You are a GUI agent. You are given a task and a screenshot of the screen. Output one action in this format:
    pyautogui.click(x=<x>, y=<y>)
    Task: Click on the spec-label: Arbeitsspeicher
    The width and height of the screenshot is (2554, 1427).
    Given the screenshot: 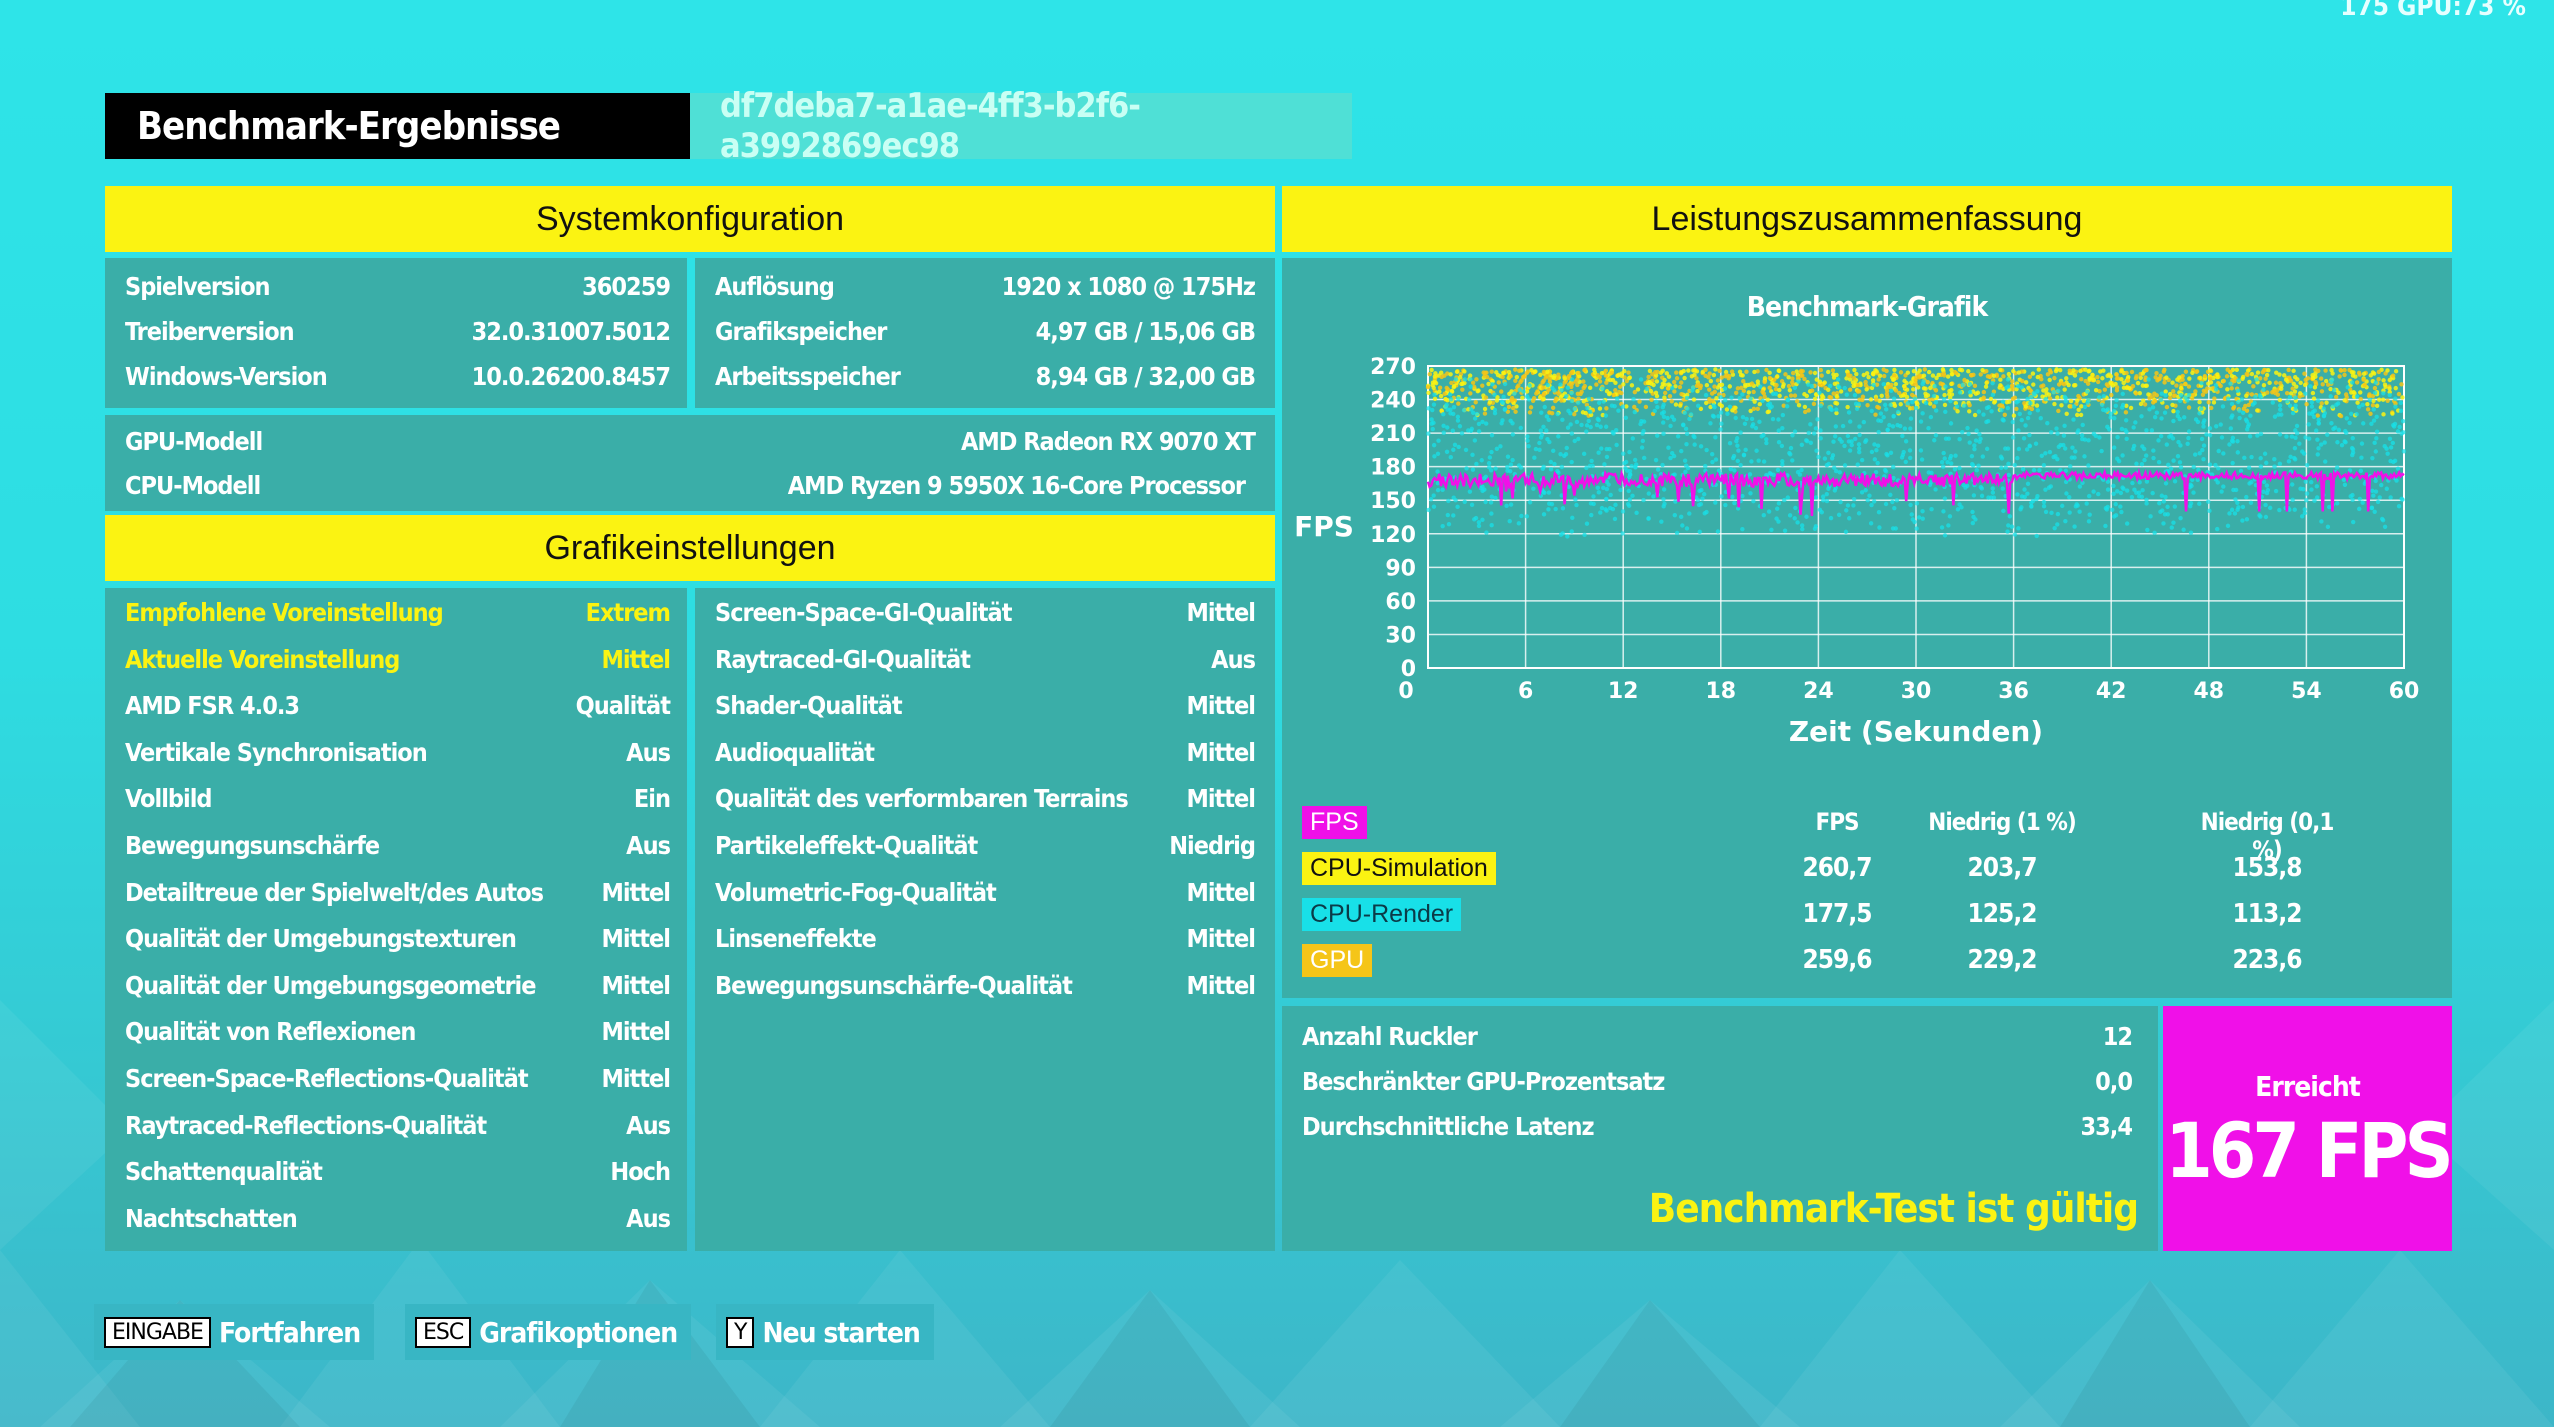 What is the action you would take?
    pyautogui.click(x=808, y=376)
    